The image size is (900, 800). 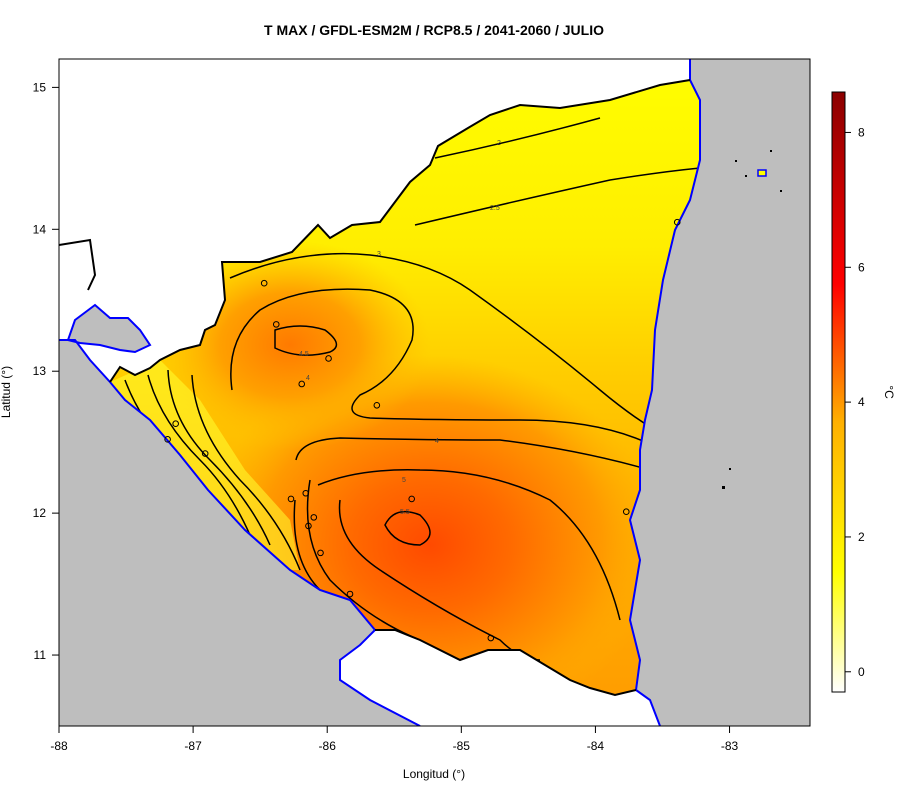 I want to click on contour-label: 2.5, so click(x=495, y=208).